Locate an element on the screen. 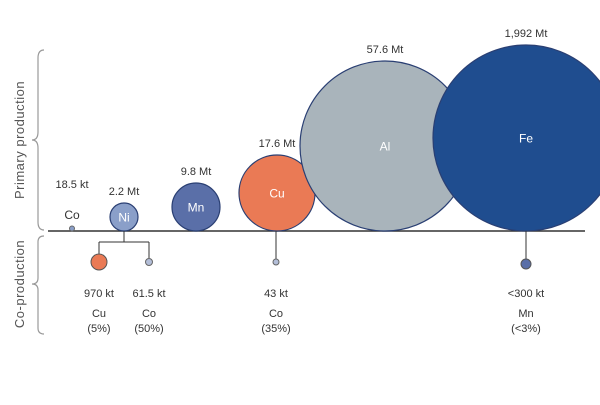 This screenshot has width=600, height=405. fe-mn-share-label: (<3%) is located at coordinates (526, 329).